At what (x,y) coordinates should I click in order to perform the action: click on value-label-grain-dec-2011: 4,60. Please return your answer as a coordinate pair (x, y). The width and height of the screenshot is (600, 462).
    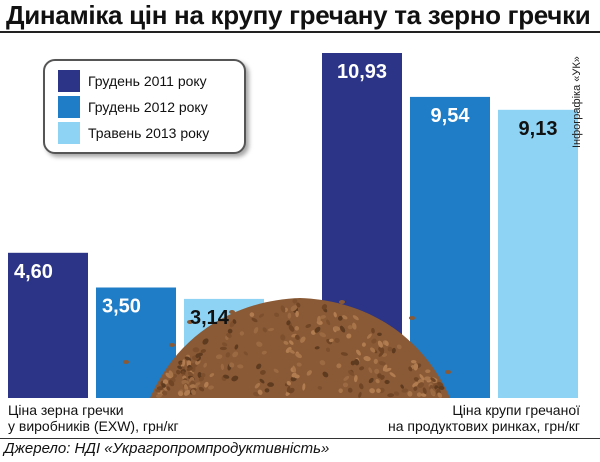
    Looking at the image, I should click on (33, 272).